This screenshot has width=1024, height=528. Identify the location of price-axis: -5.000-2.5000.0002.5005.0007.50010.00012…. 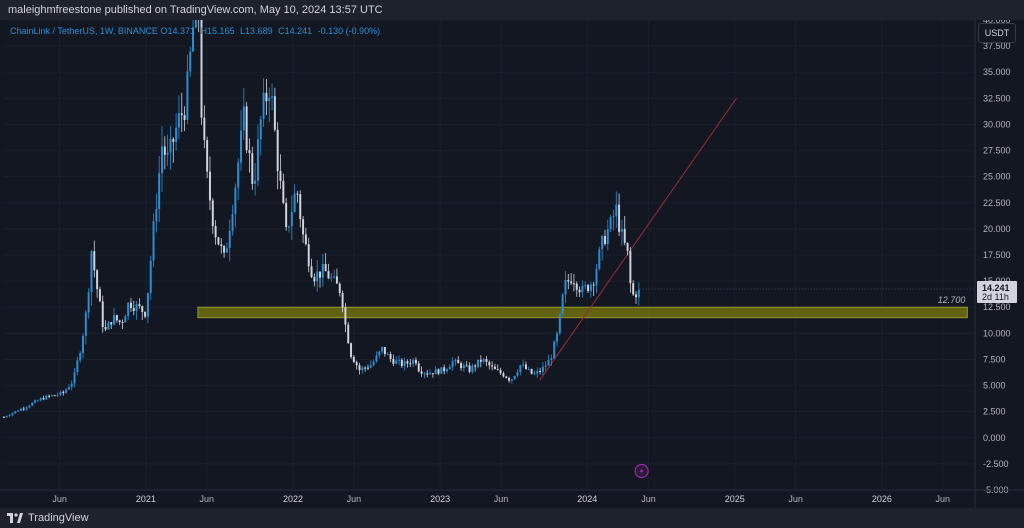
(992, 265).